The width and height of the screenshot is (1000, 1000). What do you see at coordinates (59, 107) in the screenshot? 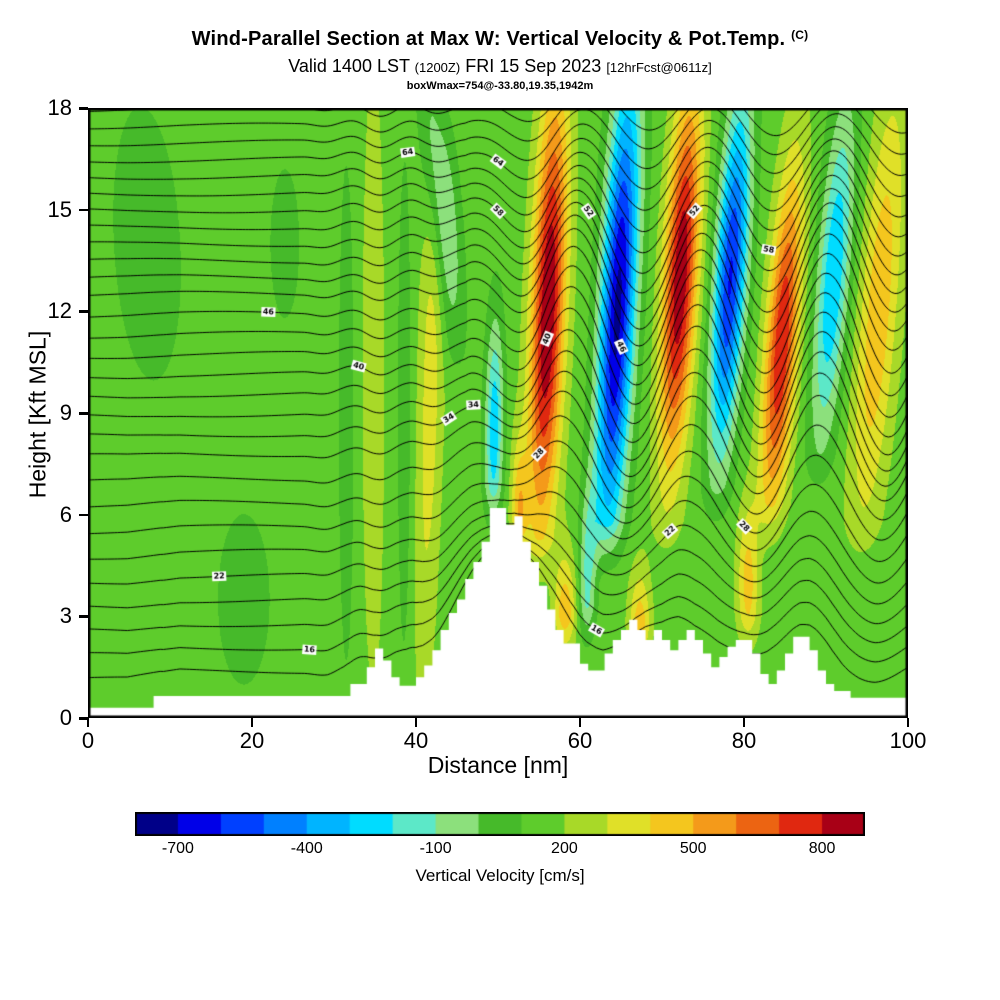
I see `y-tick-label: 18` at bounding box center [59, 107].